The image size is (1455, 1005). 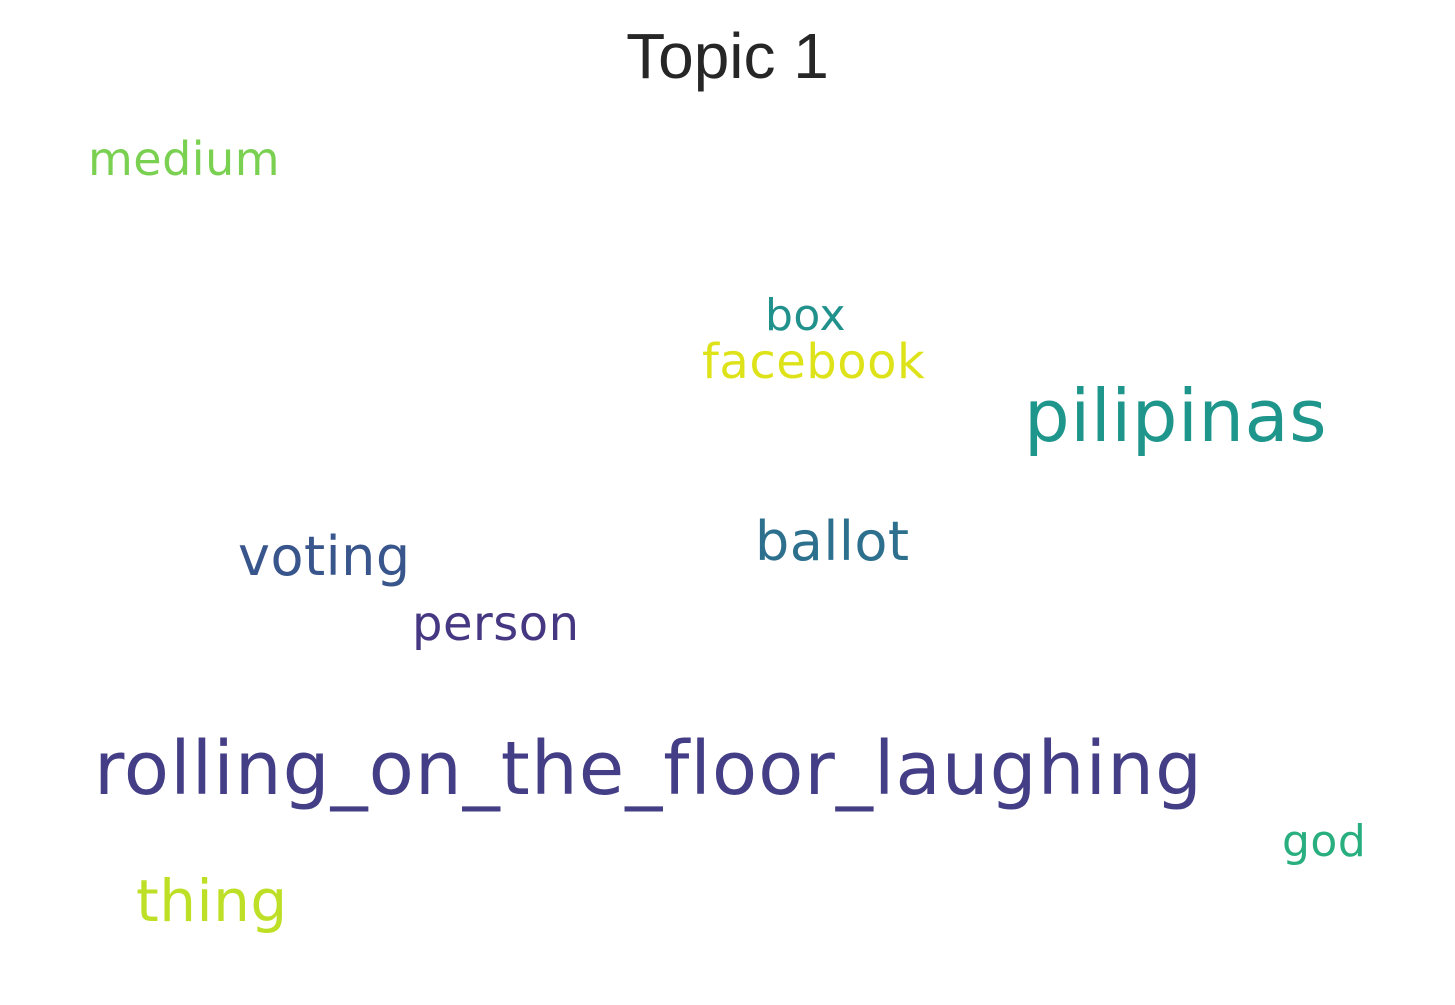 What do you see at coordinates (1176, 416) in the screenshot?
I see `word-pilipinas: pilipinas` at bounding box center [1176, 416].